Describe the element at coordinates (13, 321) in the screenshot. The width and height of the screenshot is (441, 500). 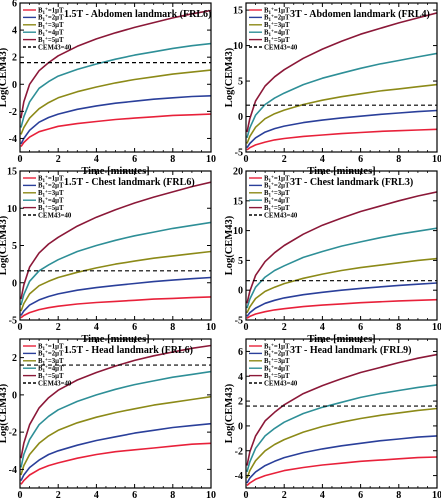
I see `y-tick-label: -5` at that location.